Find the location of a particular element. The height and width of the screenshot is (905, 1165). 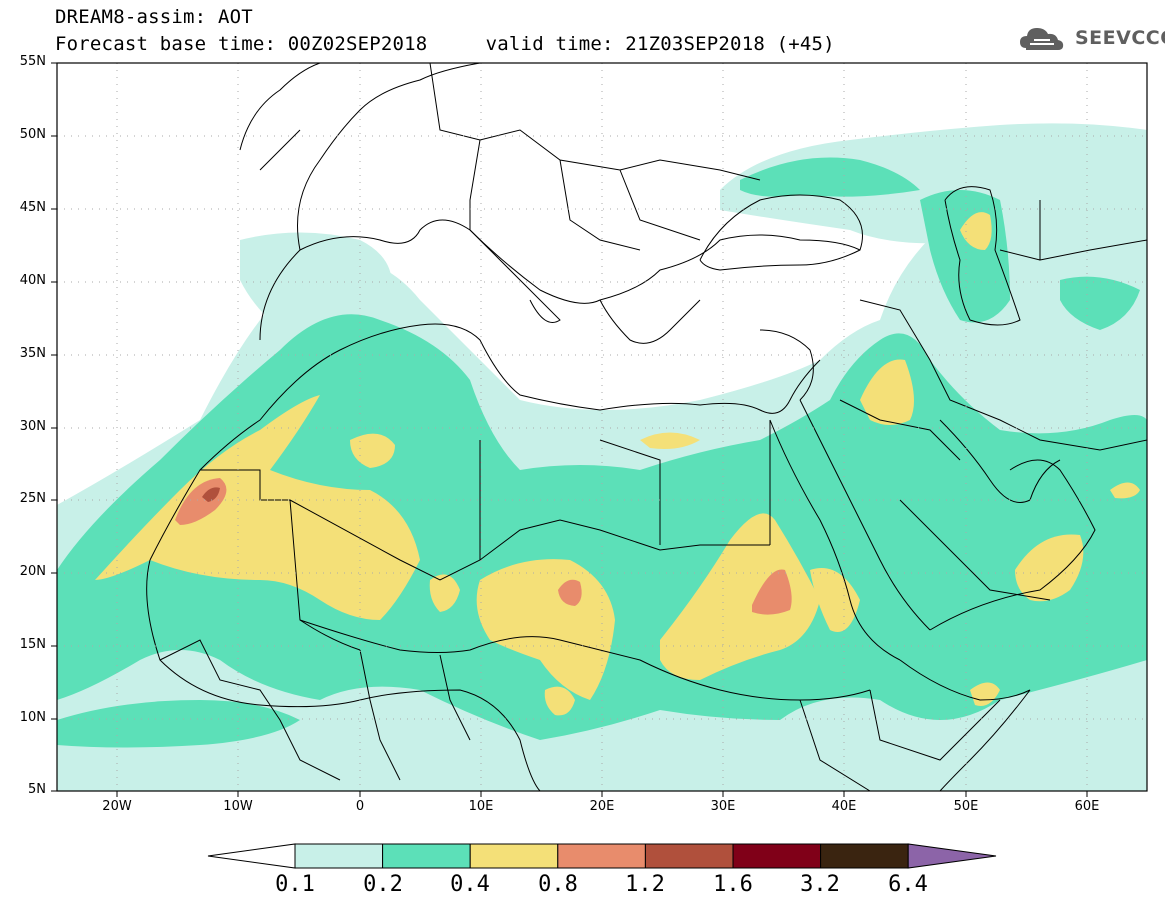

coastline-italy is located at coordinates (515, 276).